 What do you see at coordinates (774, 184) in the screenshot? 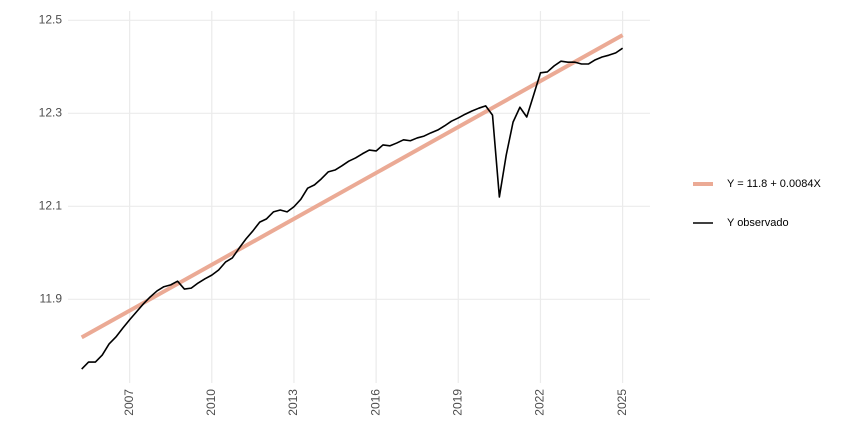
I see `legend-label: Y = 11.8 + 0.0084X` at bounding box center [774, 184].